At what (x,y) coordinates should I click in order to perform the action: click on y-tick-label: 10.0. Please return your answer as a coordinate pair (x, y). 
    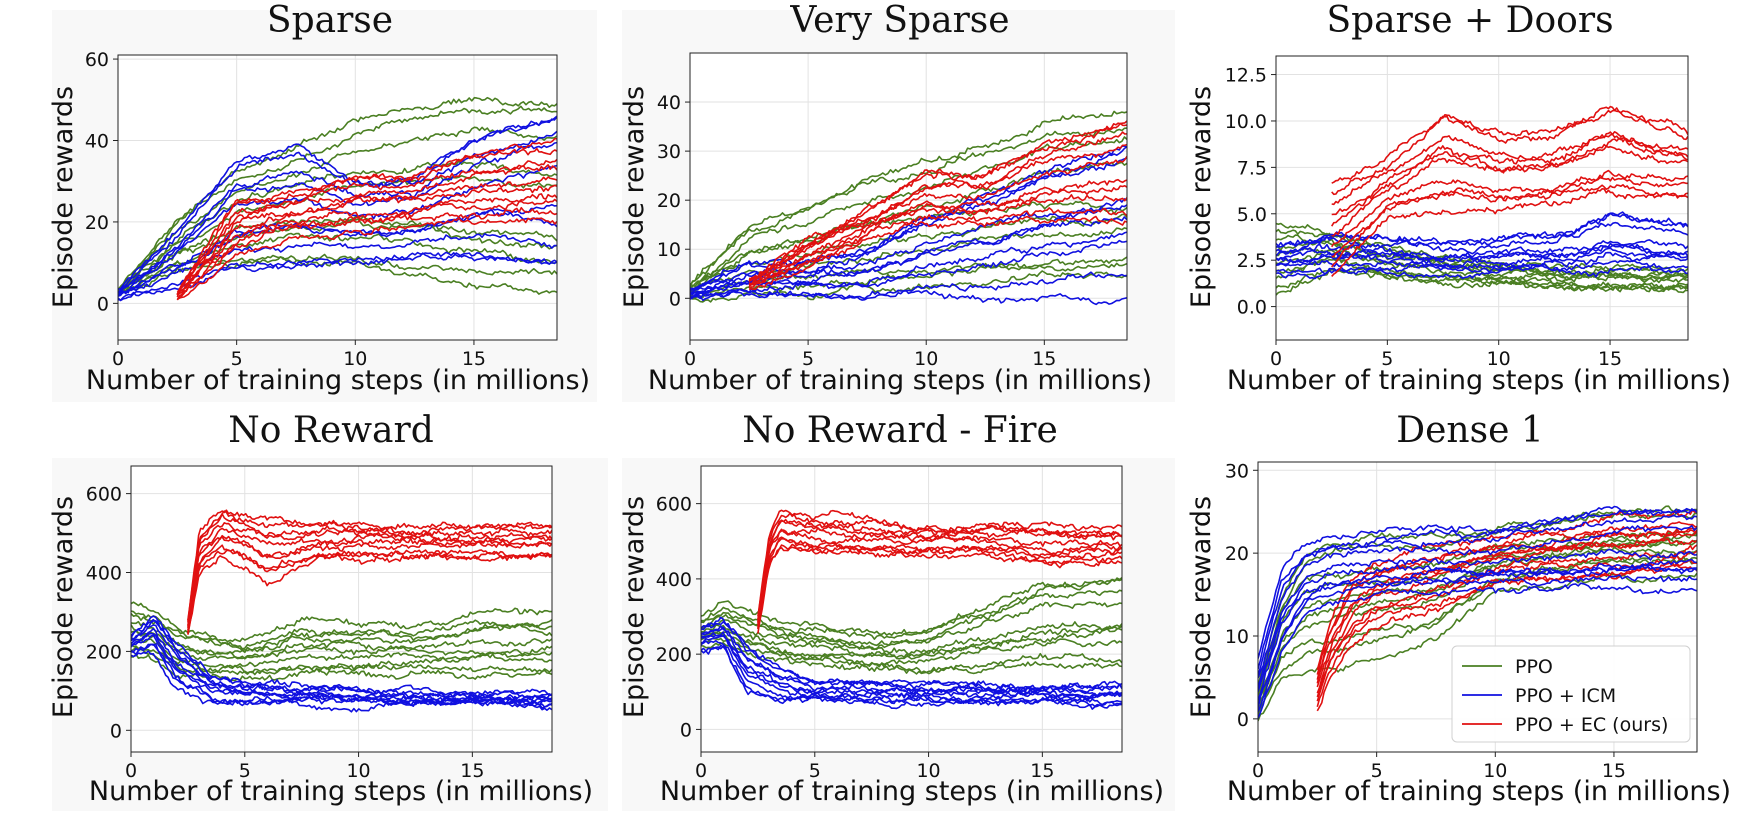
    Looking at the image, I should click on (1246, 122).